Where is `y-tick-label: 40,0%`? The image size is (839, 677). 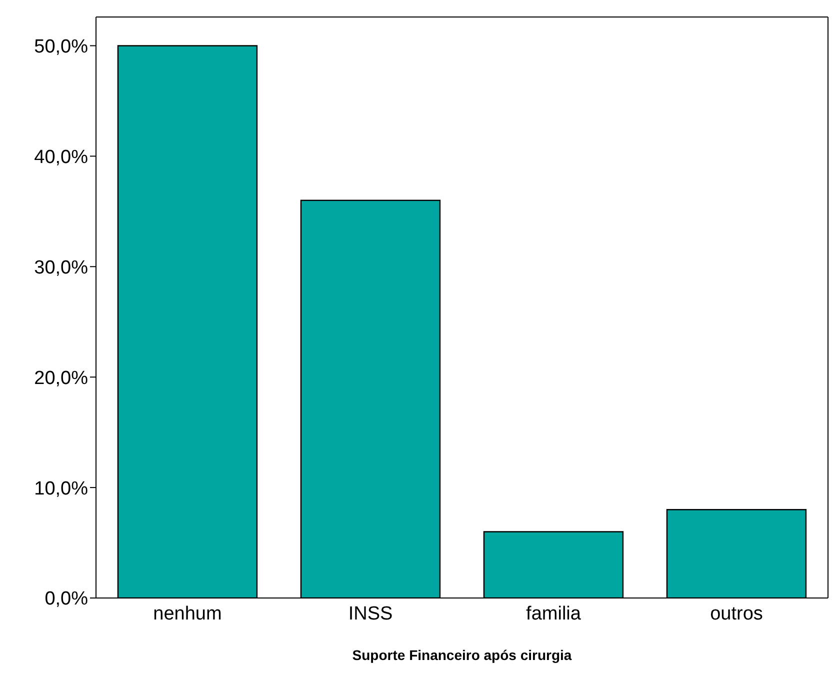 y-tick-label: 40,0% is located at coordinates (61, 157).